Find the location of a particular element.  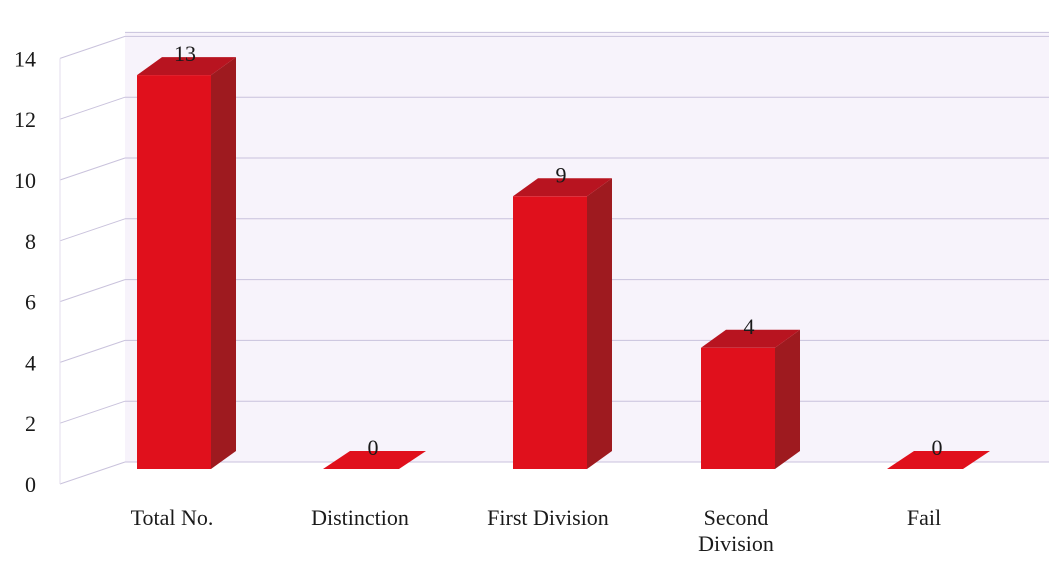

y-tick-label: 6 is located at coordinates (30, 302).